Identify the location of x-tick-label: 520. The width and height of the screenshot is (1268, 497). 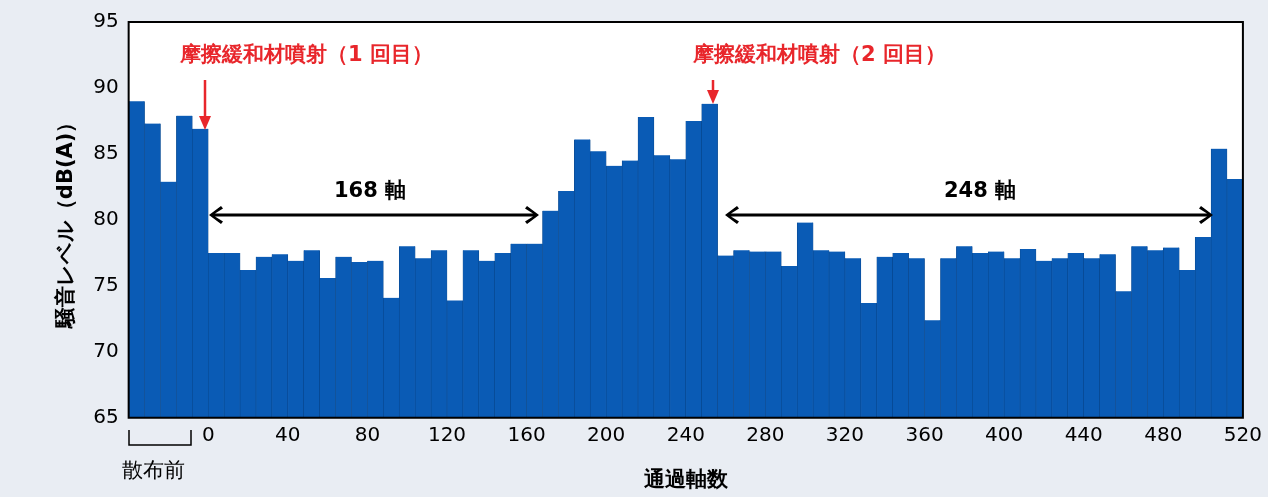
(1243, 434).